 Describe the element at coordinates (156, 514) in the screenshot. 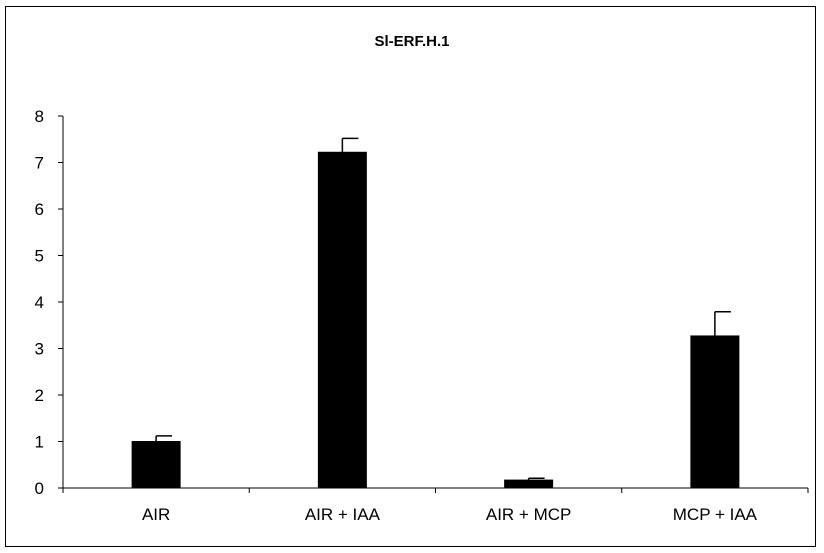

I see `x-tick-label: AIR` at that location.